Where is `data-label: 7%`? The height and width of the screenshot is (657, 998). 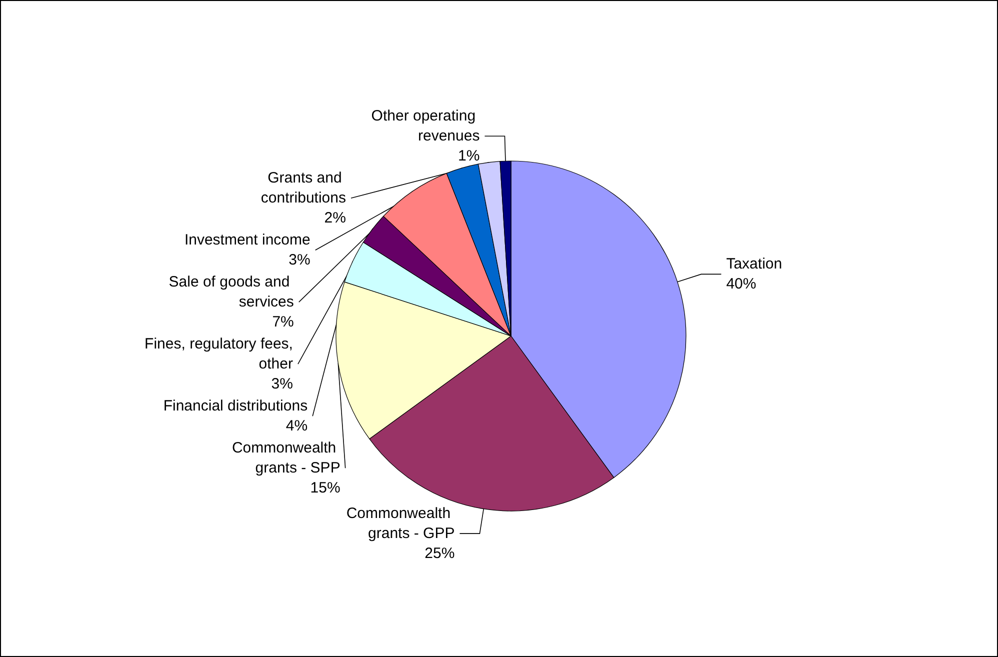
data-label: 7% is located at coordinates (283, 322).